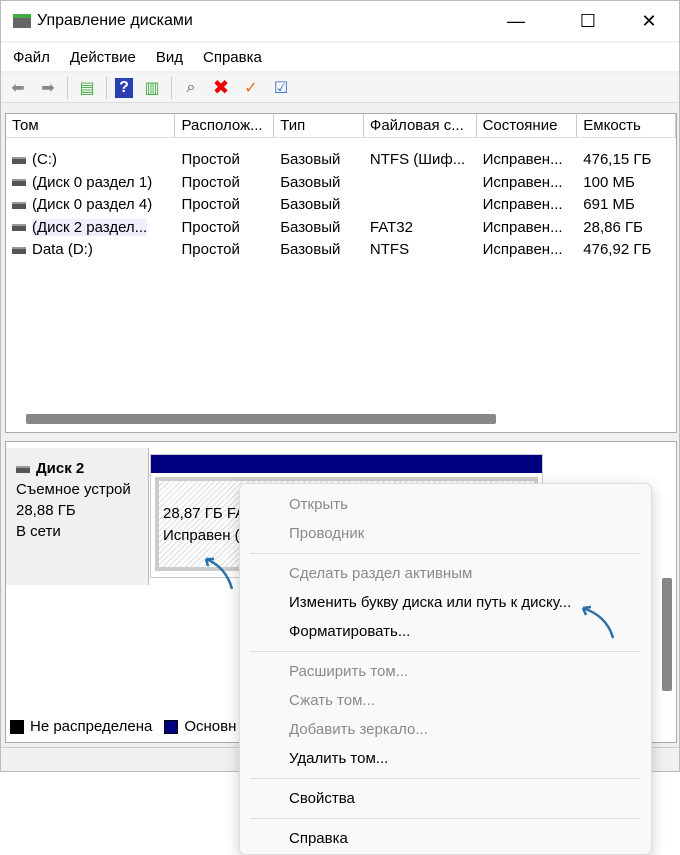 The height and width of the screenshot is (855, 680). What do you see at coordinates (102, 57) in the screenshot?
I see `menu-action: Действие` at bounding box center [102, 57].